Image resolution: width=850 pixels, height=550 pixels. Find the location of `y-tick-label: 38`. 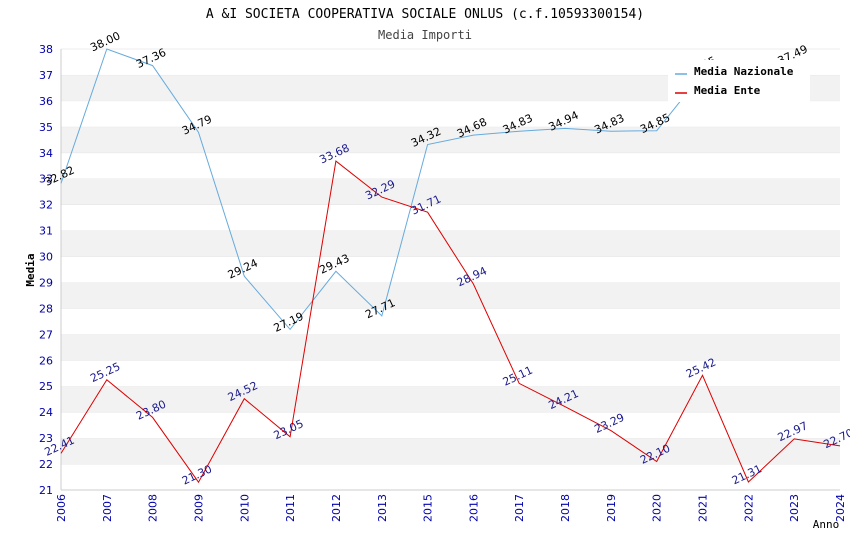

y-tick-label: 38 is located at coordinates (46, 49).